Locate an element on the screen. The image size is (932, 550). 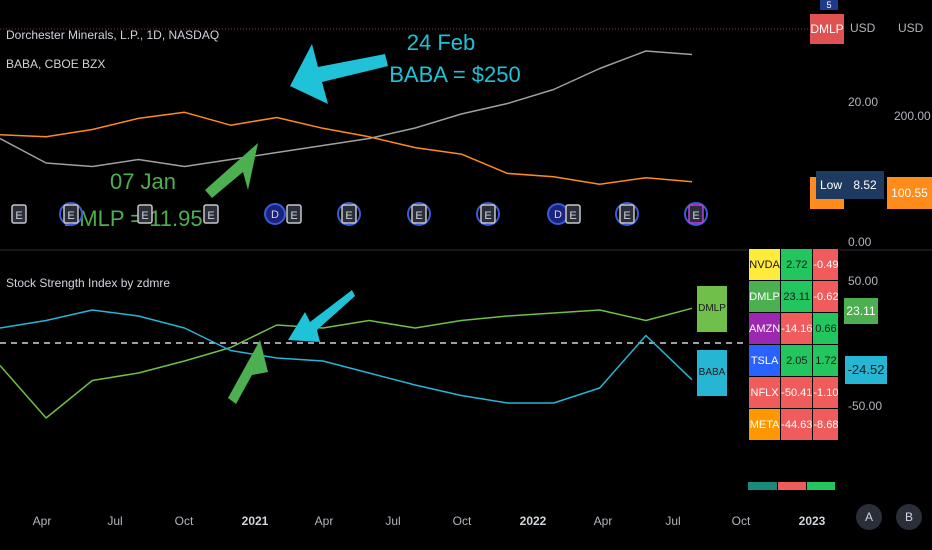
strength-symbol: NFLX is located at coordinates (764, 392).